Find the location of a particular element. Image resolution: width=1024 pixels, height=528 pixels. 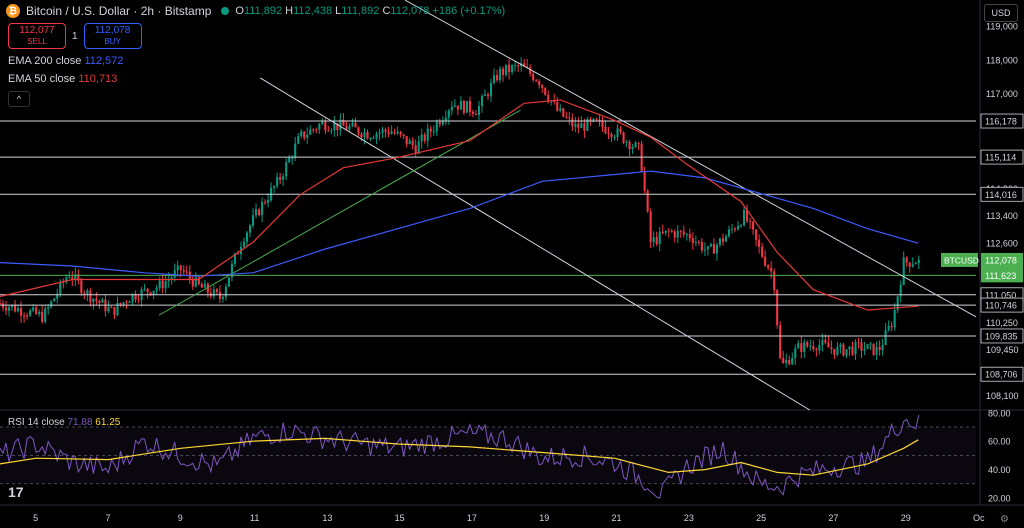

spread-value: 1 is located at coordinates (75, 36).